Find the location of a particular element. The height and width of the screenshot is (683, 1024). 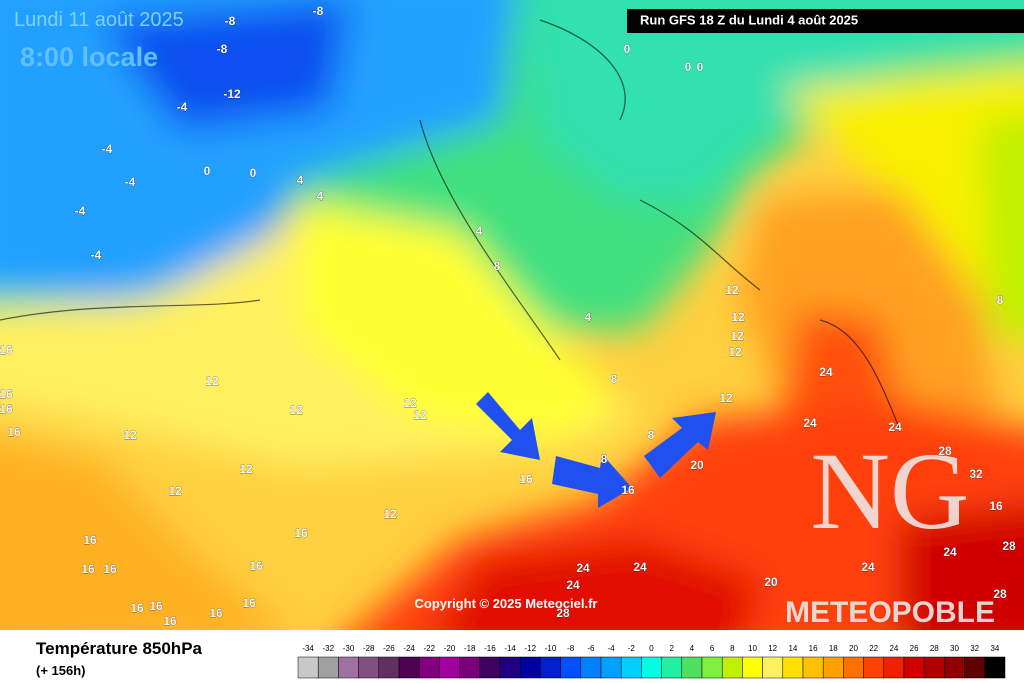

colorbar-label: -14 is located at coordinates (510, 648).